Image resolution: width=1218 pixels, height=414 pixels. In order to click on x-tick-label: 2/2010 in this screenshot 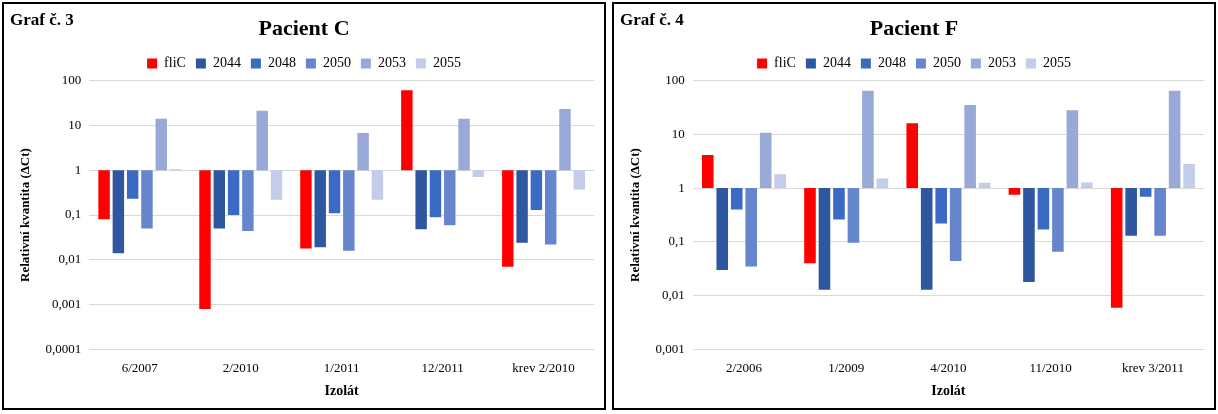, I will do `click(240, 367)`.